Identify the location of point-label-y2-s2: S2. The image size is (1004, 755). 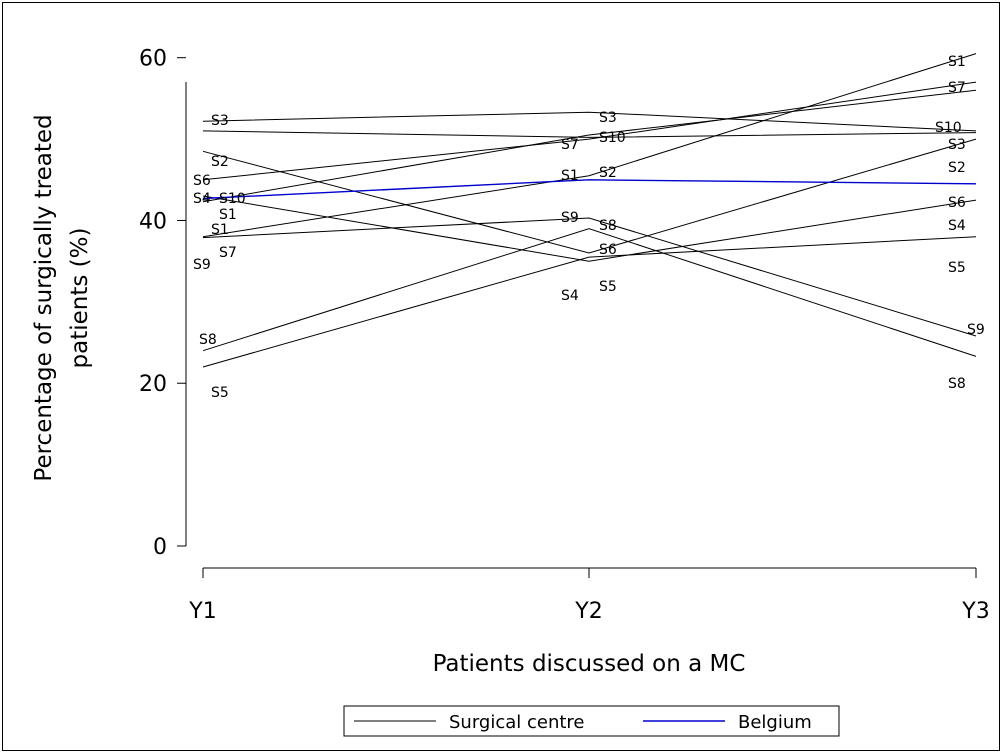
(608, 173).